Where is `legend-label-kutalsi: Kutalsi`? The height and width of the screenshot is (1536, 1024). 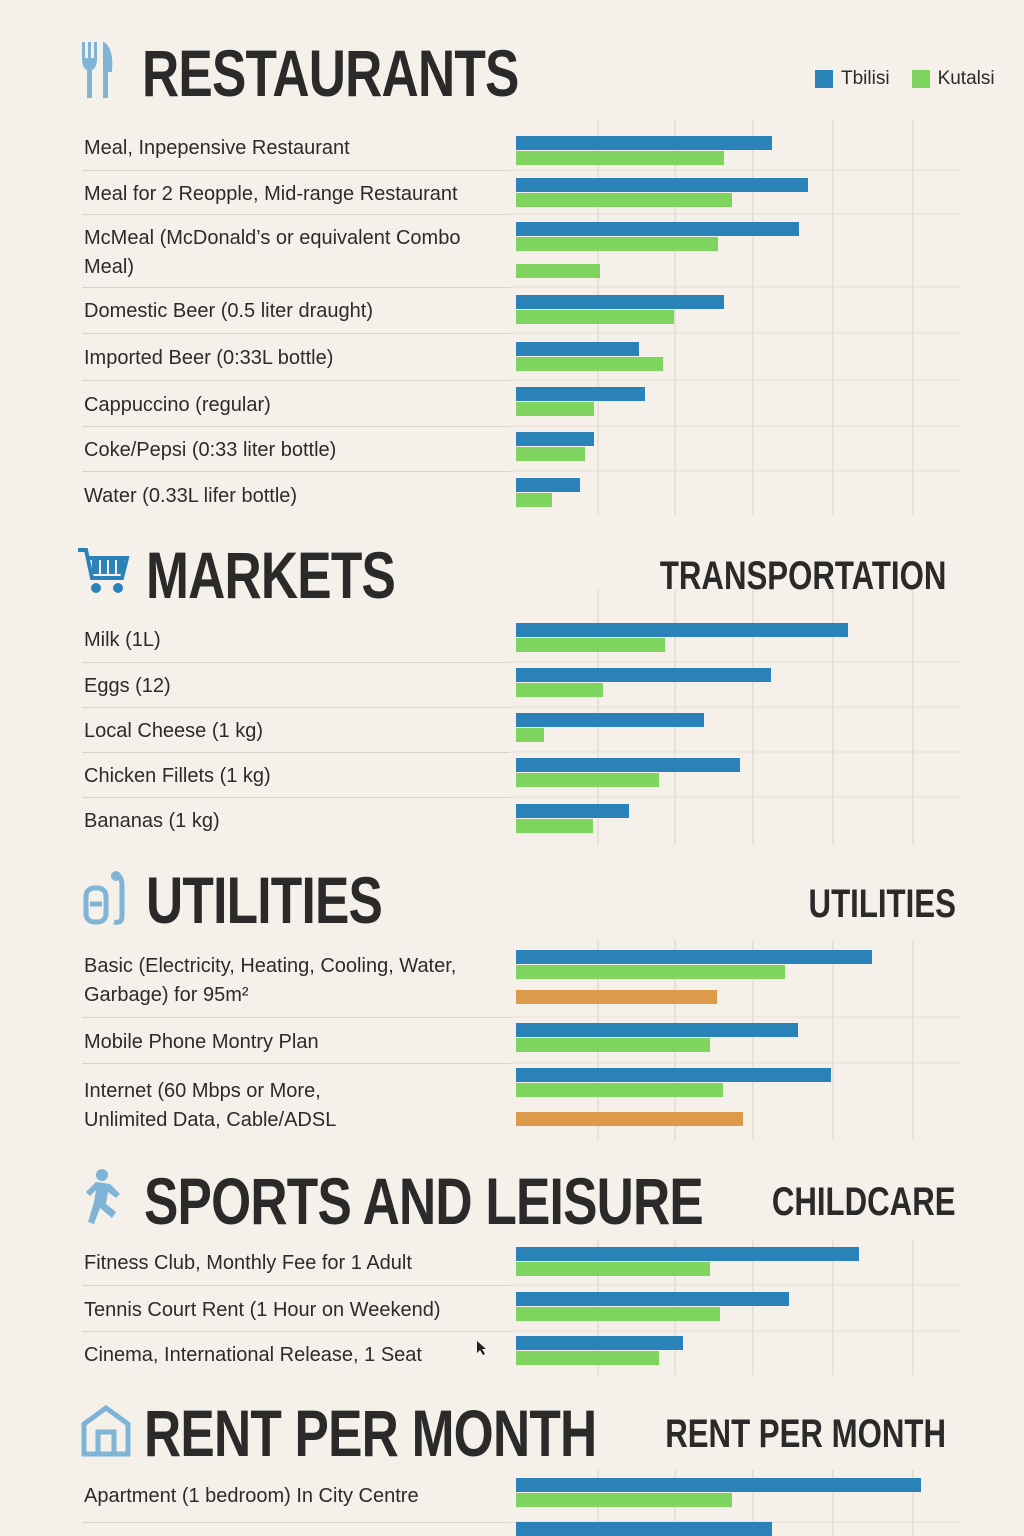 legend-label-kutalsi: Kutalsi is located at coordinates (966, 78).